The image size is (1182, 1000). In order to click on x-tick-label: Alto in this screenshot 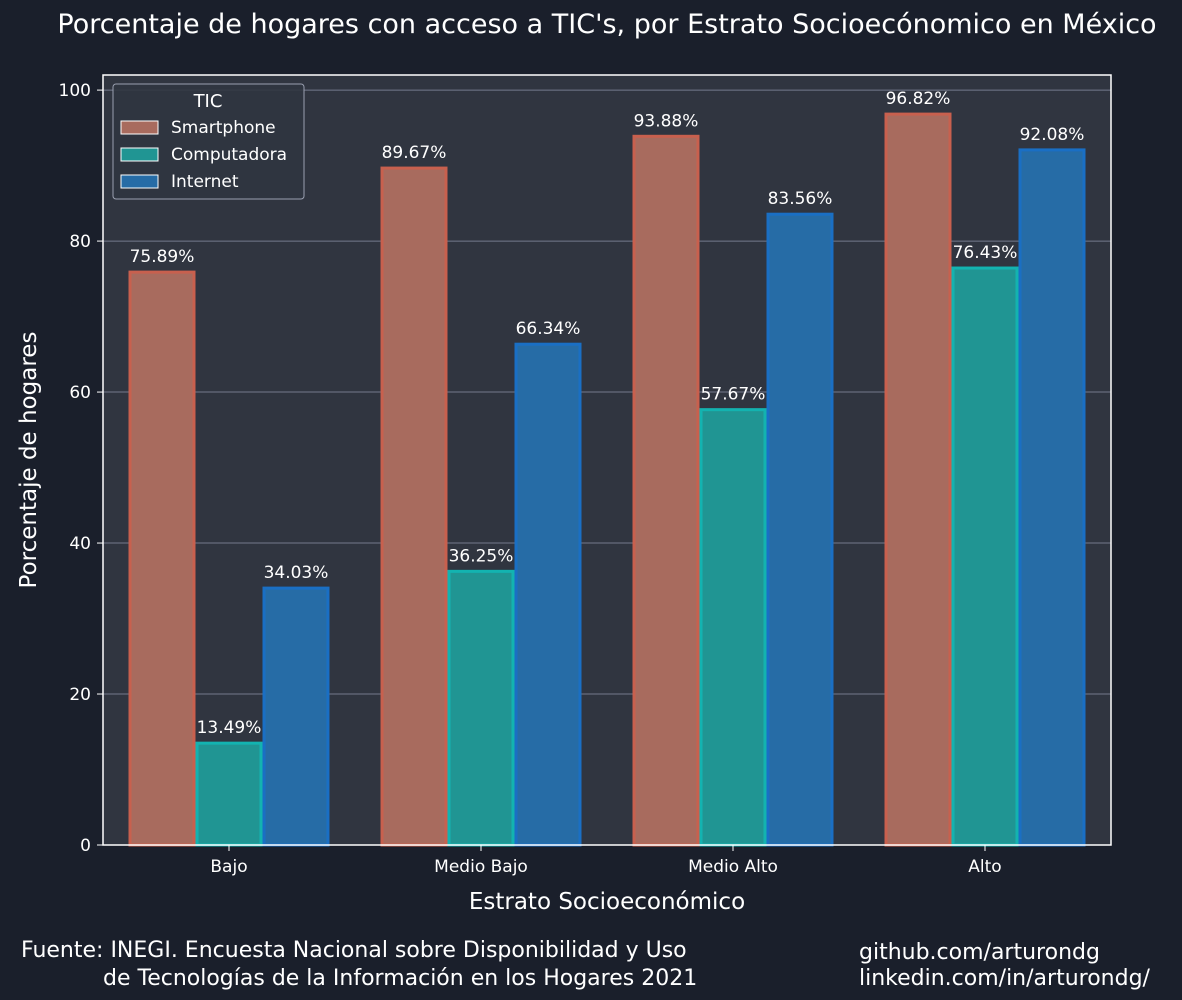, I will do `click(984, 867)`.